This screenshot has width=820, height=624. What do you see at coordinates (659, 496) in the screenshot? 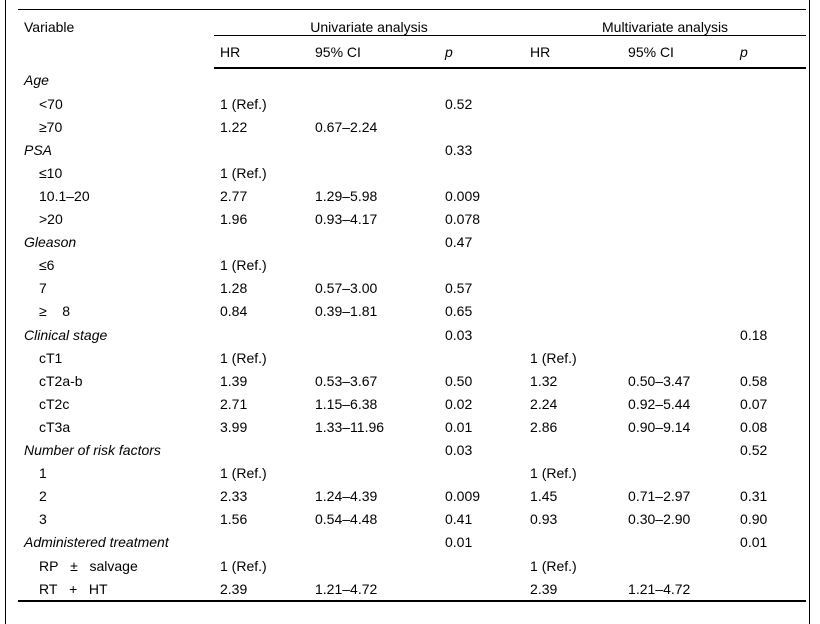
I see `ci-multivariate-cell: 0.71–2.97` at bounding box center [659, 496].